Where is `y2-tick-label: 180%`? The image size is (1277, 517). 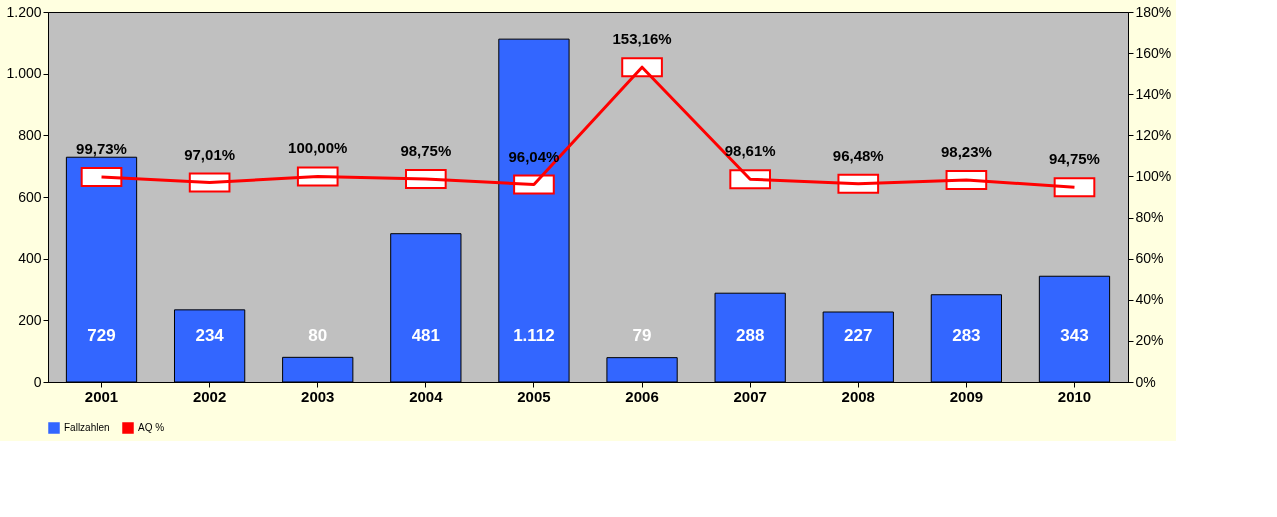
y2-tick-label: 180% is located at coordinates (1153, 11).